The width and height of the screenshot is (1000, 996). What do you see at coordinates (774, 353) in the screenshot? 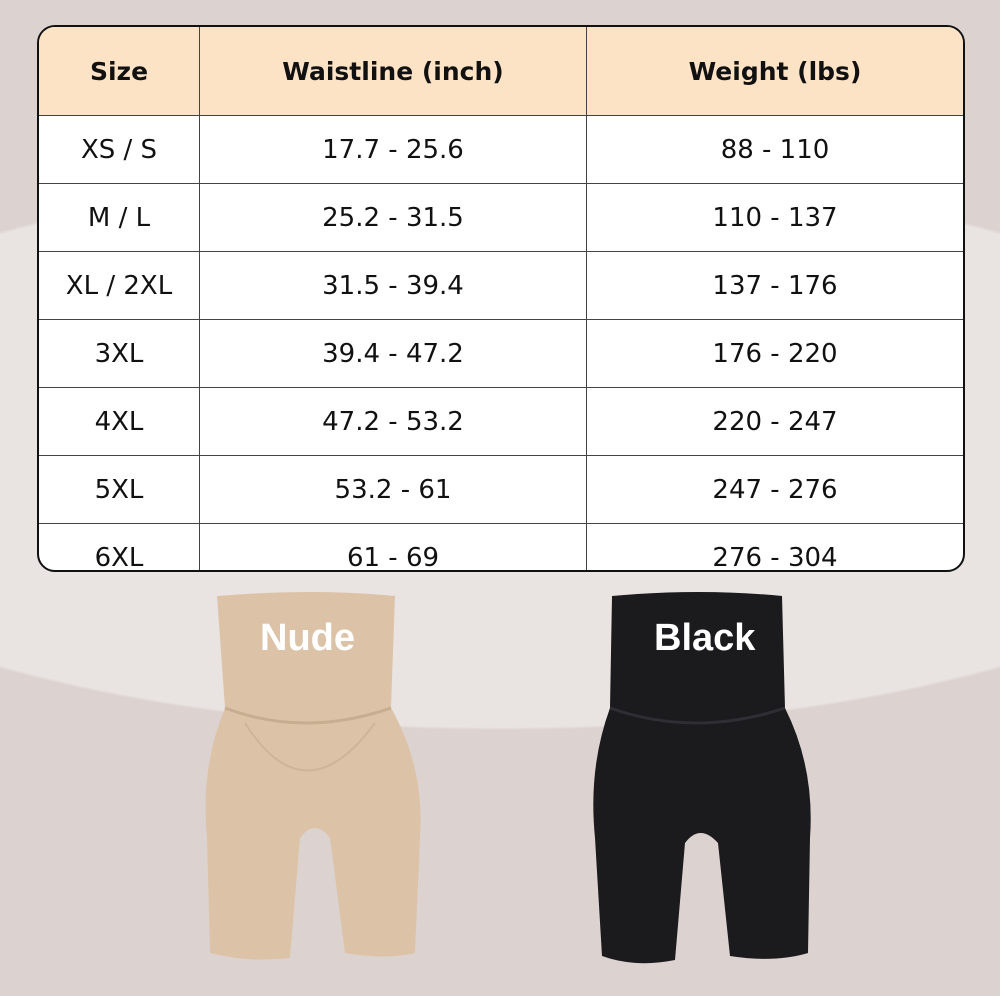
I see `cell-weight: 176 - 220` at bounding box center [774, 353].